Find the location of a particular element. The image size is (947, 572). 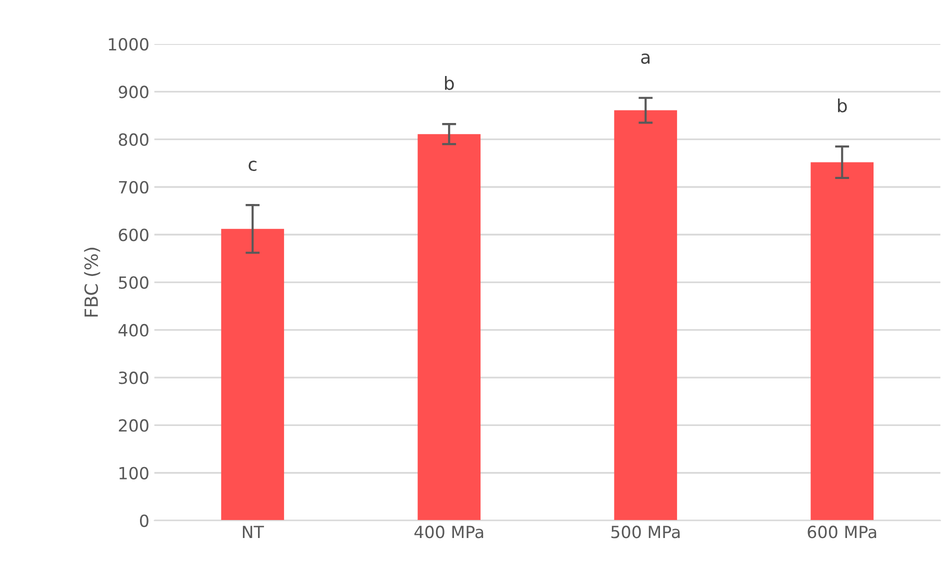

annotation: a is located at coordinates (645, 58).